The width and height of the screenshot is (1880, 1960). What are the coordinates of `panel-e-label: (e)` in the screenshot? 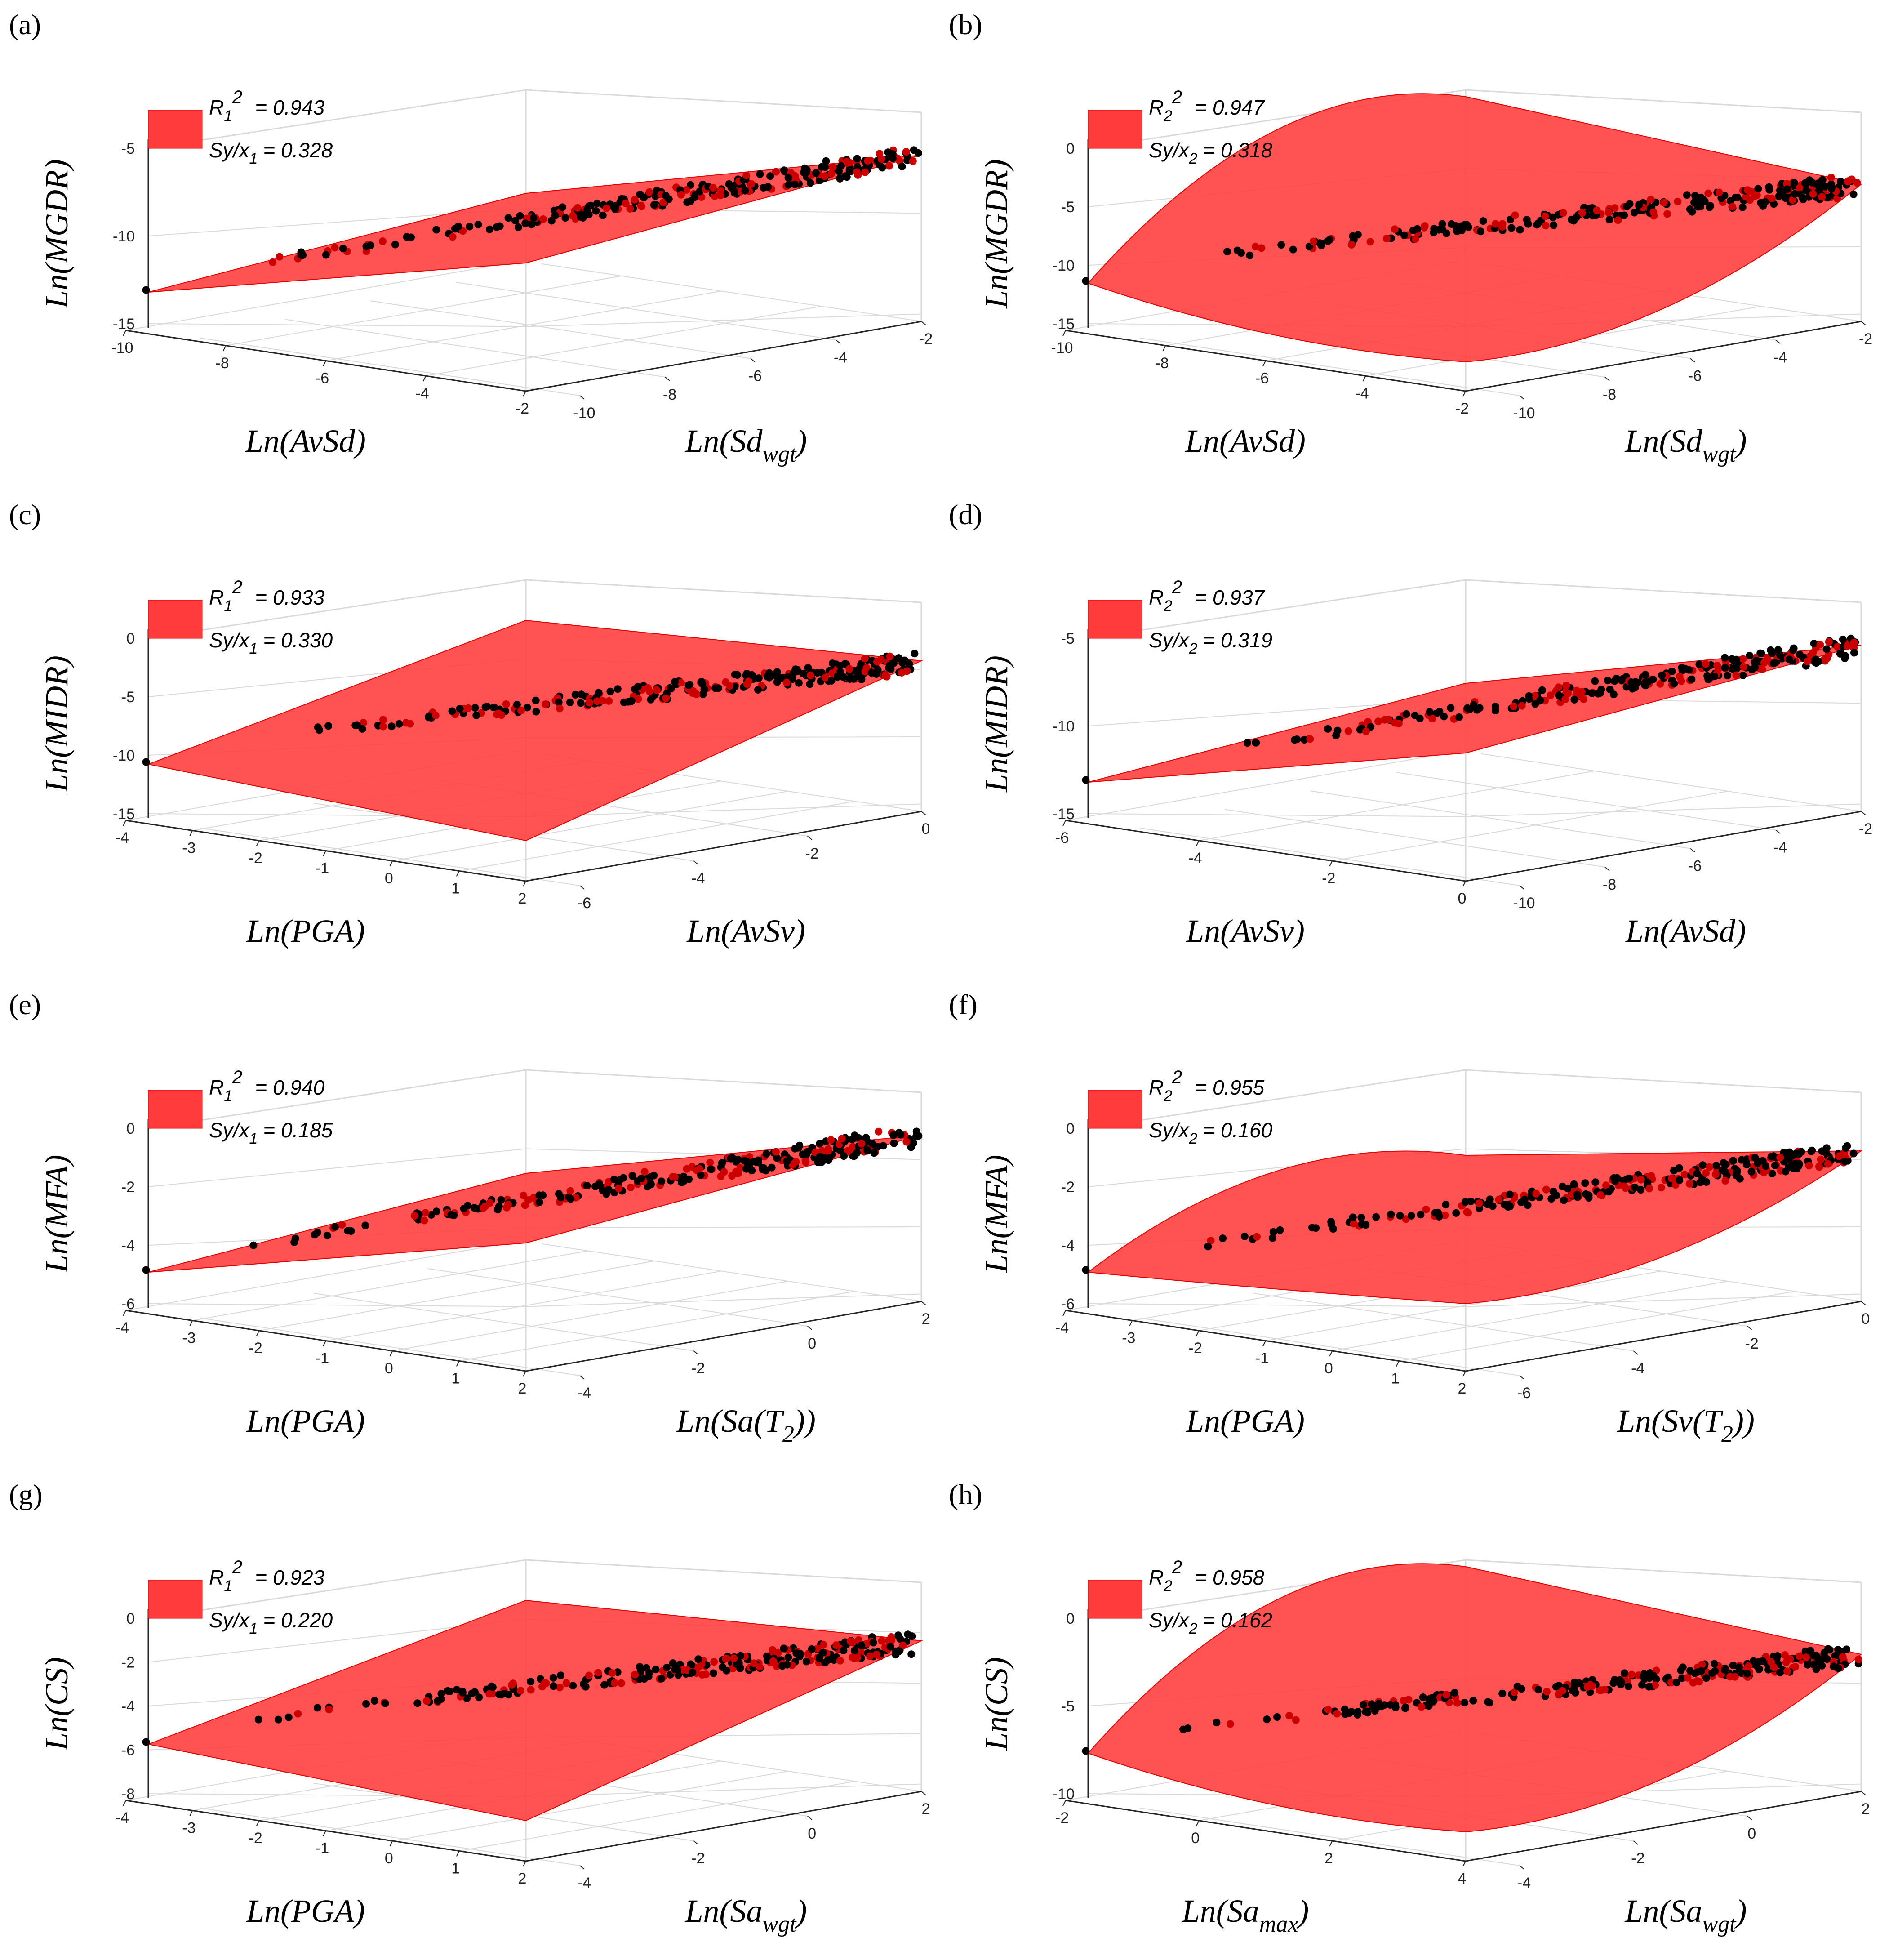 It's located at (25, 1004).